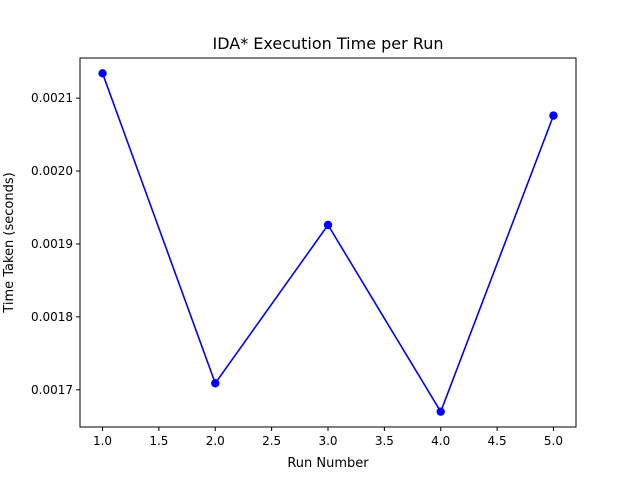  I want to click on x-tick-label: 2.0, so click(215, 441).